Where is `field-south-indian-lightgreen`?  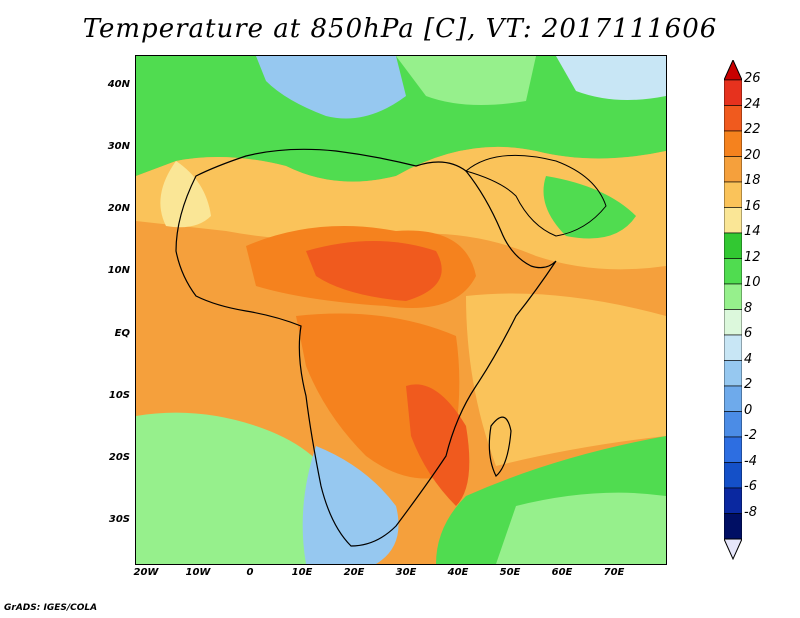
field-south-indian-lightgreen is located at coordinates (581, 528).